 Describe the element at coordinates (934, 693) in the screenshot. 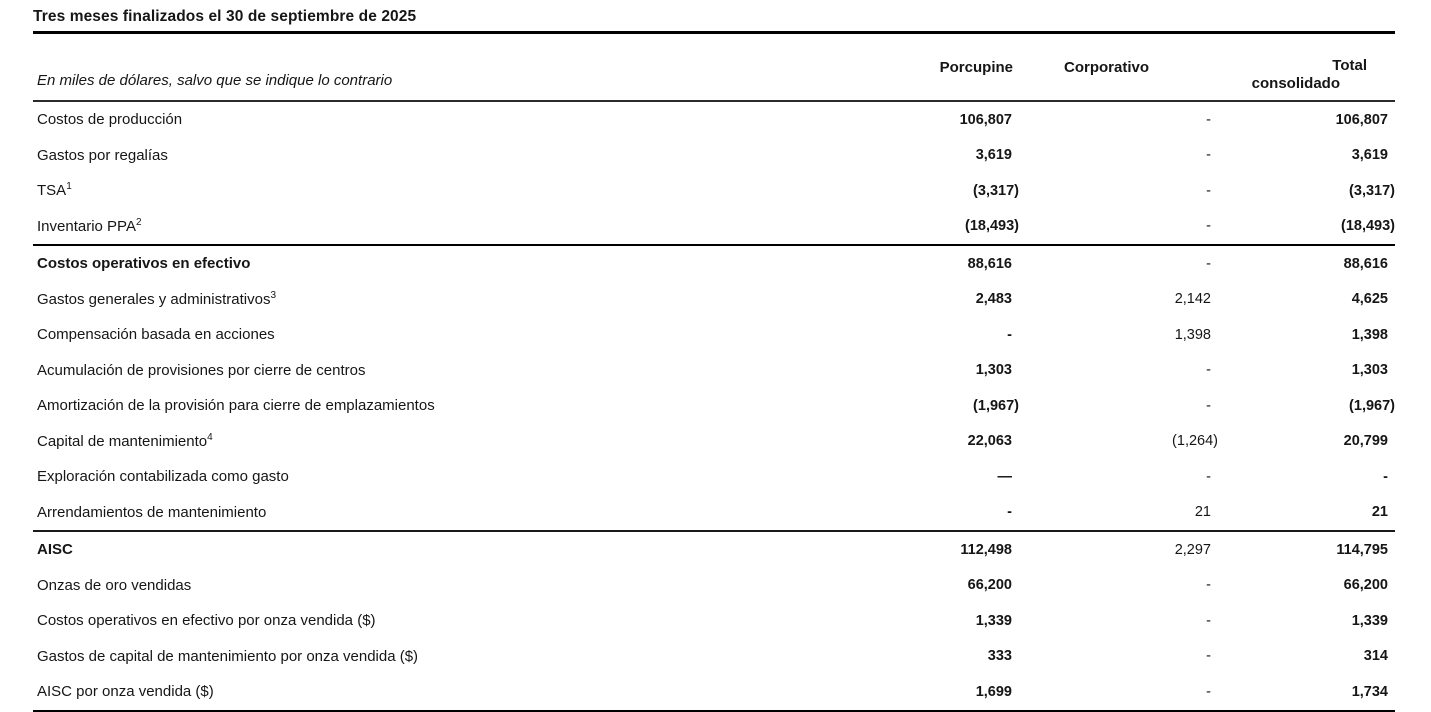

I see `cell-porcupine: 1,699` at that location.